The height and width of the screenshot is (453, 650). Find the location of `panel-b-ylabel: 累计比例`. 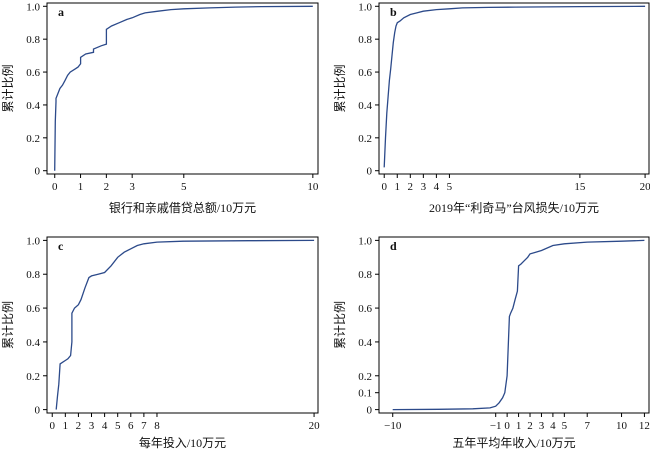

panel-b-ylabel: 累计比例 is located at coordinates (340, 88).